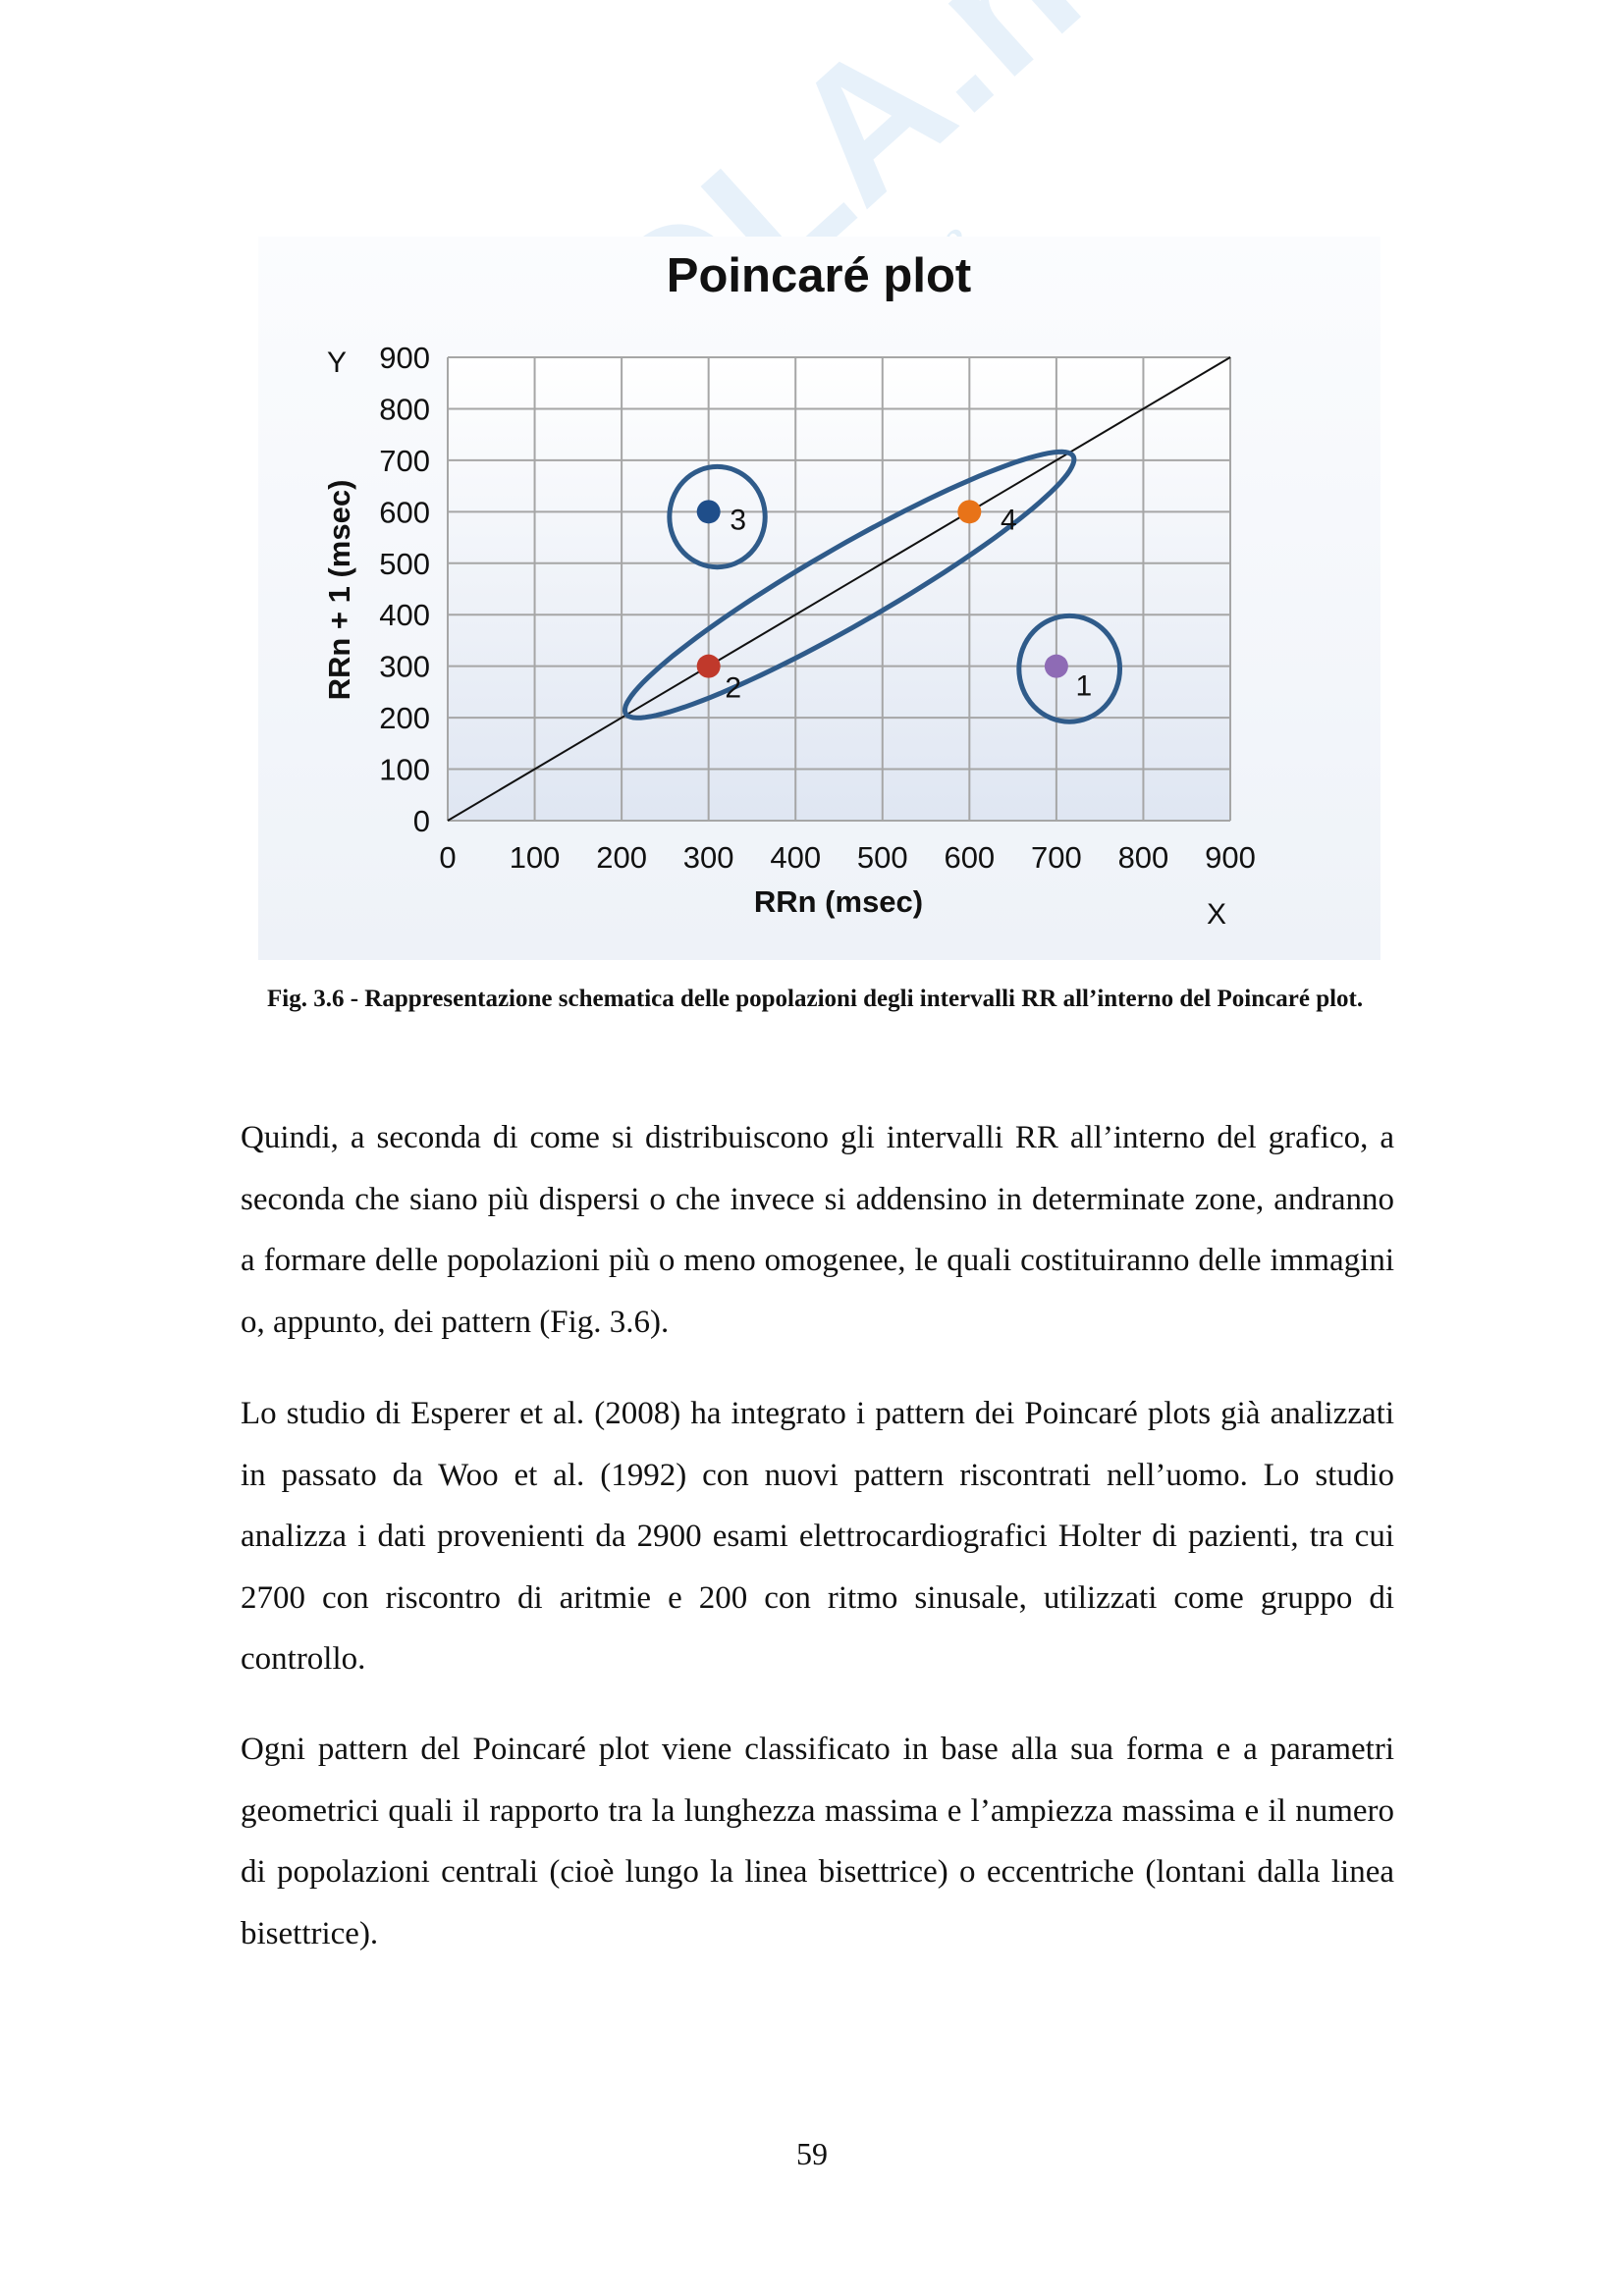  Describe the element at coordinates (404, 358) in the screenshot. I see `y-tick-label: 900` at that location.